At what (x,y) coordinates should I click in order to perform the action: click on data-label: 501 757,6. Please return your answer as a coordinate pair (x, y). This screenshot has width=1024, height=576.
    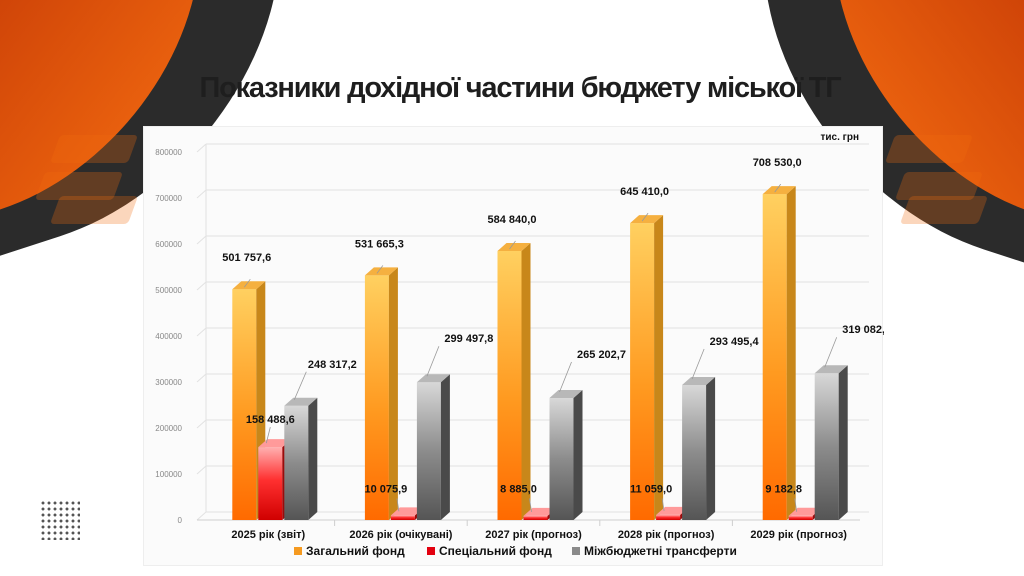
    Looking at the image, I should click on (246, 258).